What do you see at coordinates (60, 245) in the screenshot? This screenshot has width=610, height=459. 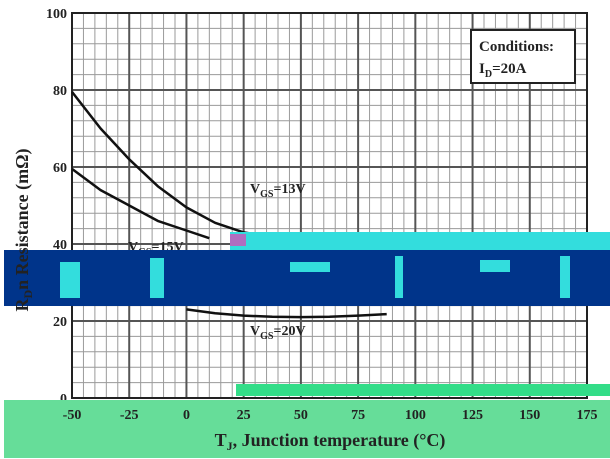 I see `y-tick-label: 40` at bounding box center [60, 245].